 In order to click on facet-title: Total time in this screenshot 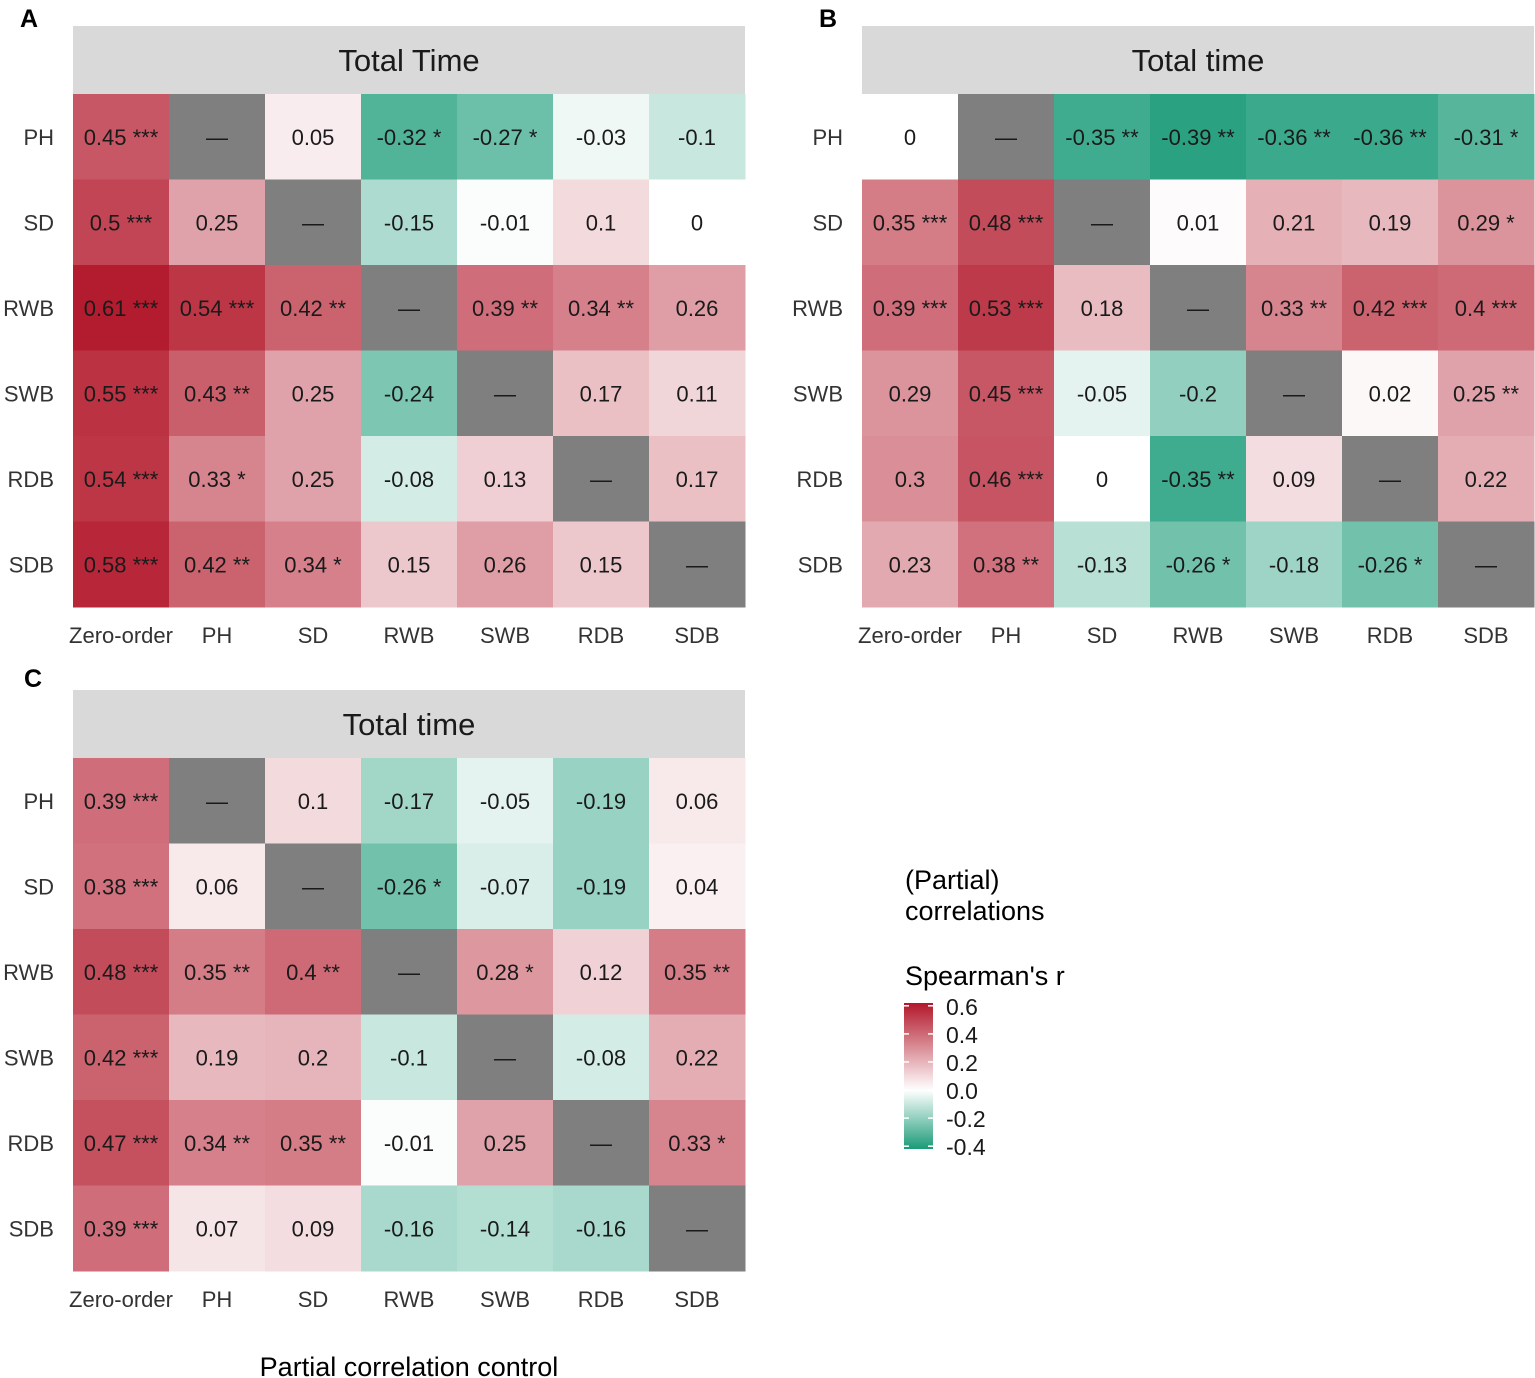, I will do `click(409, 724)`.